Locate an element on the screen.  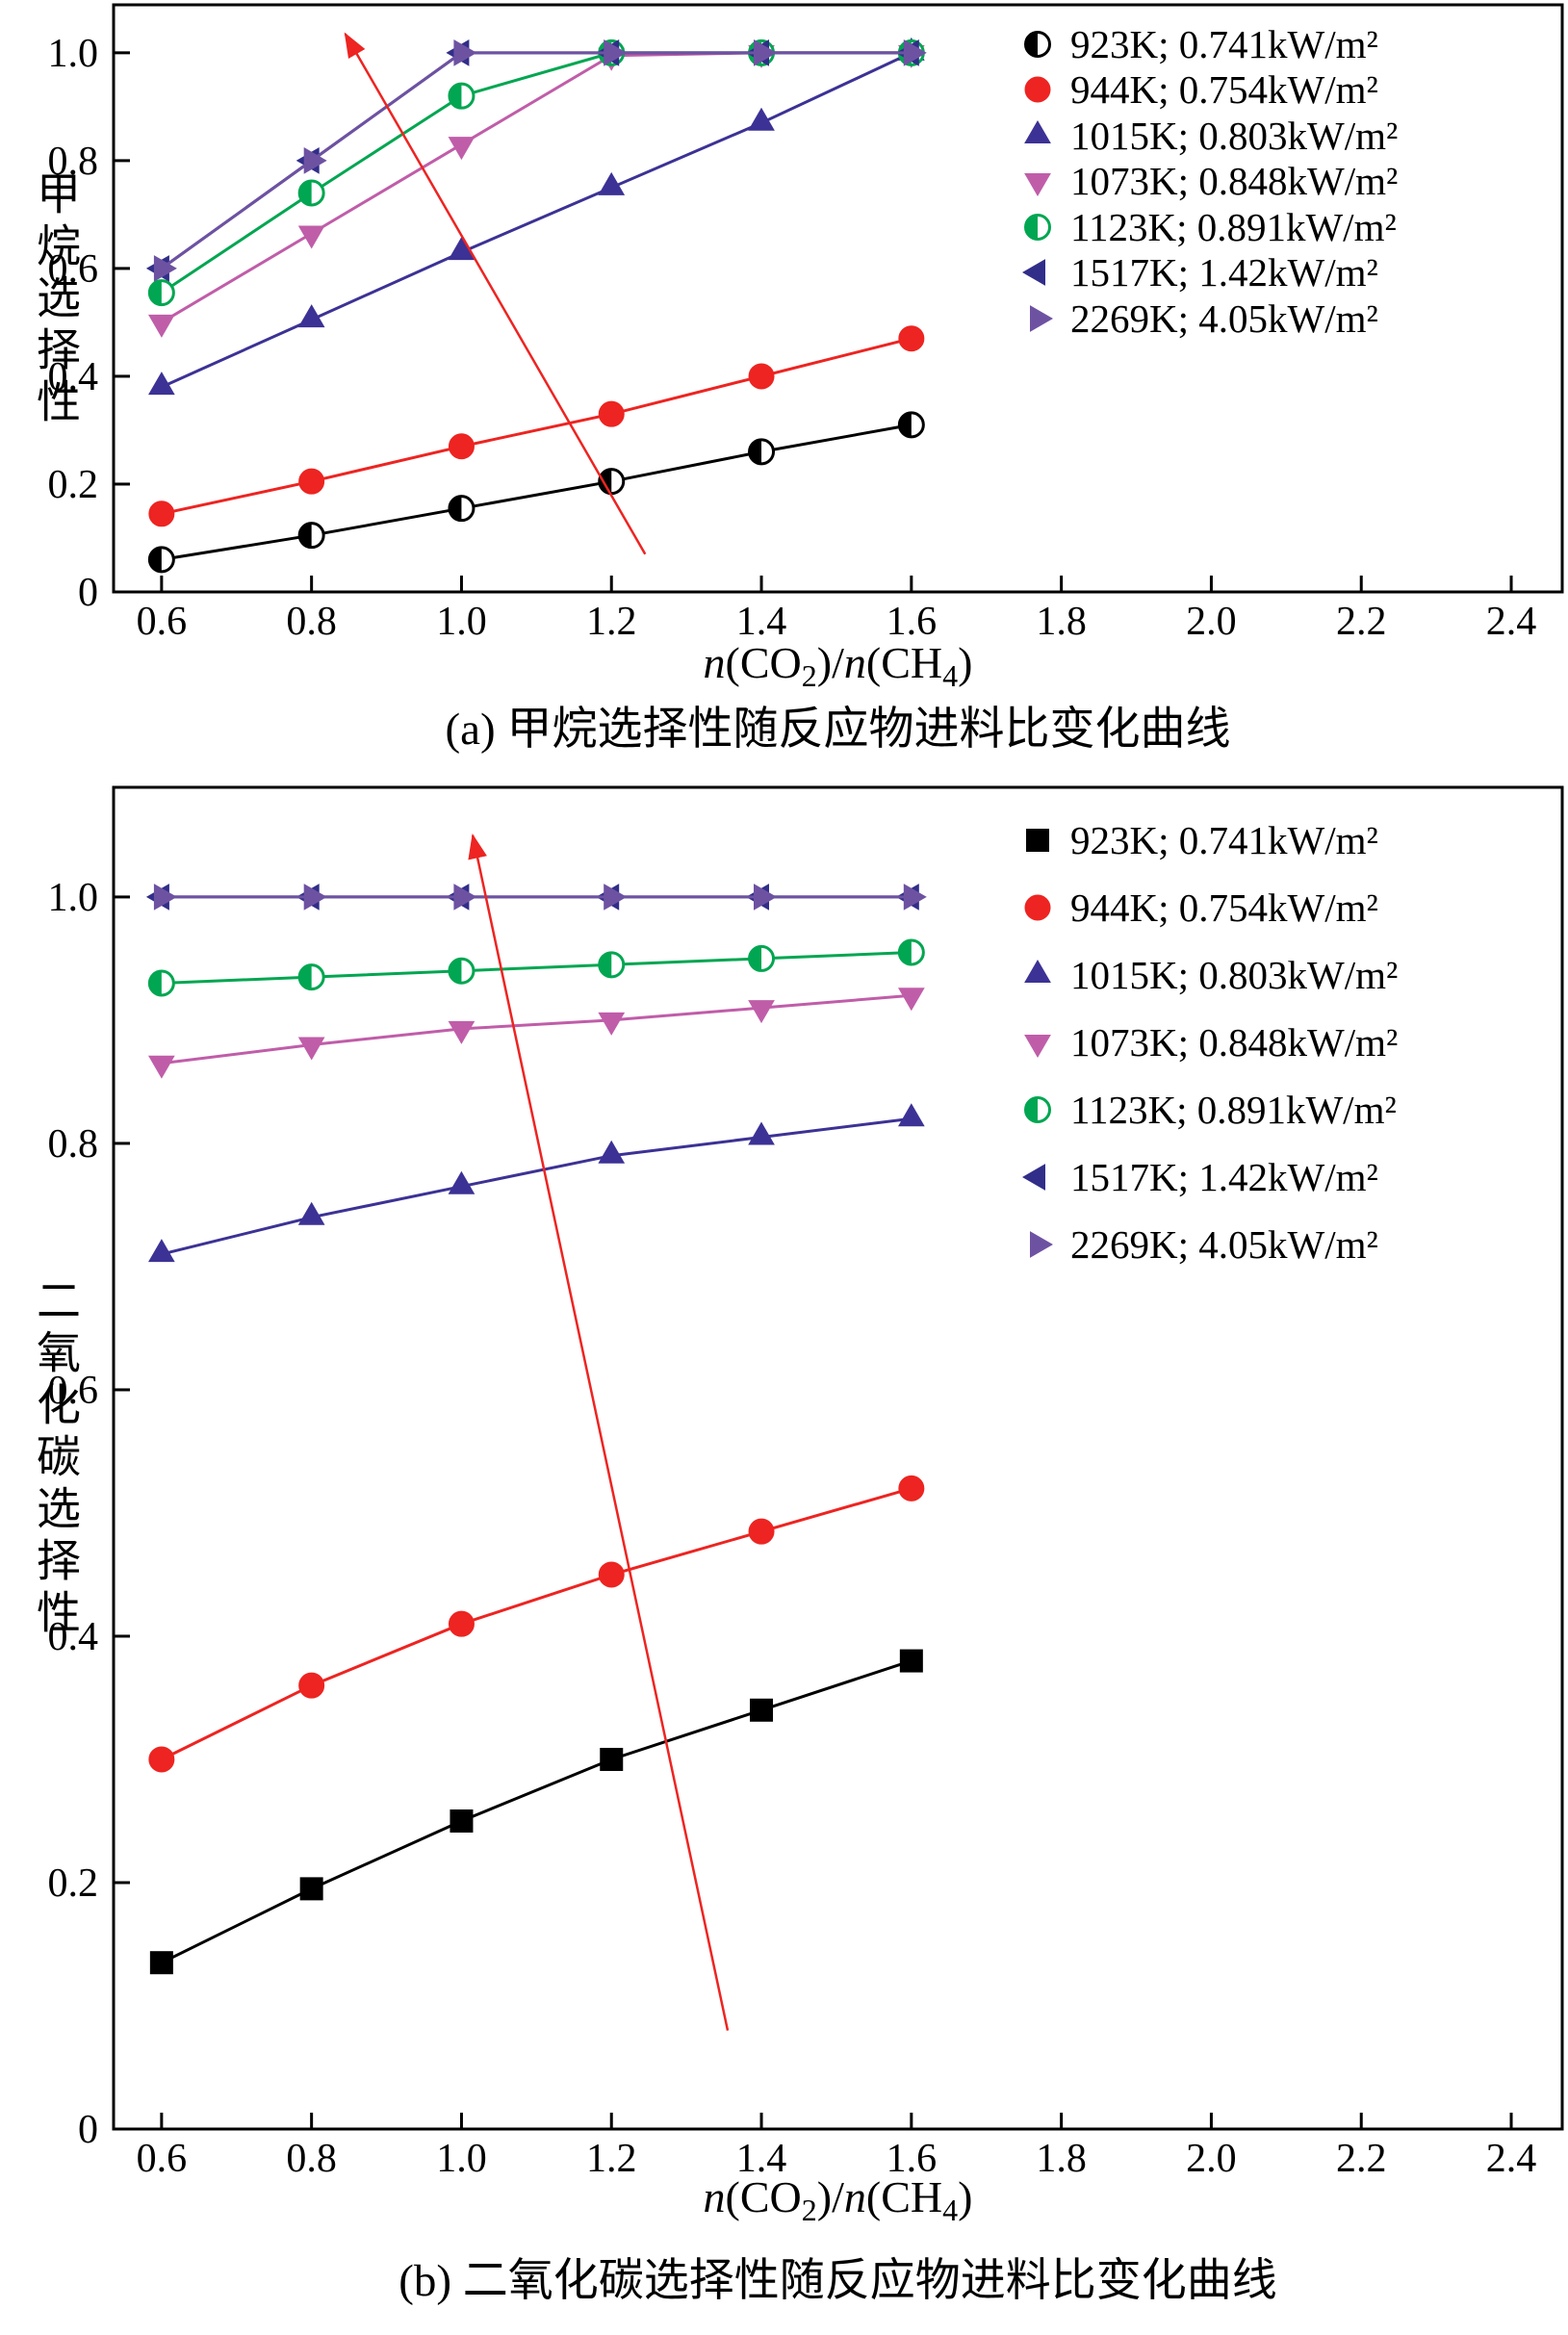
series-944K is located at coordinates (536, 1624).